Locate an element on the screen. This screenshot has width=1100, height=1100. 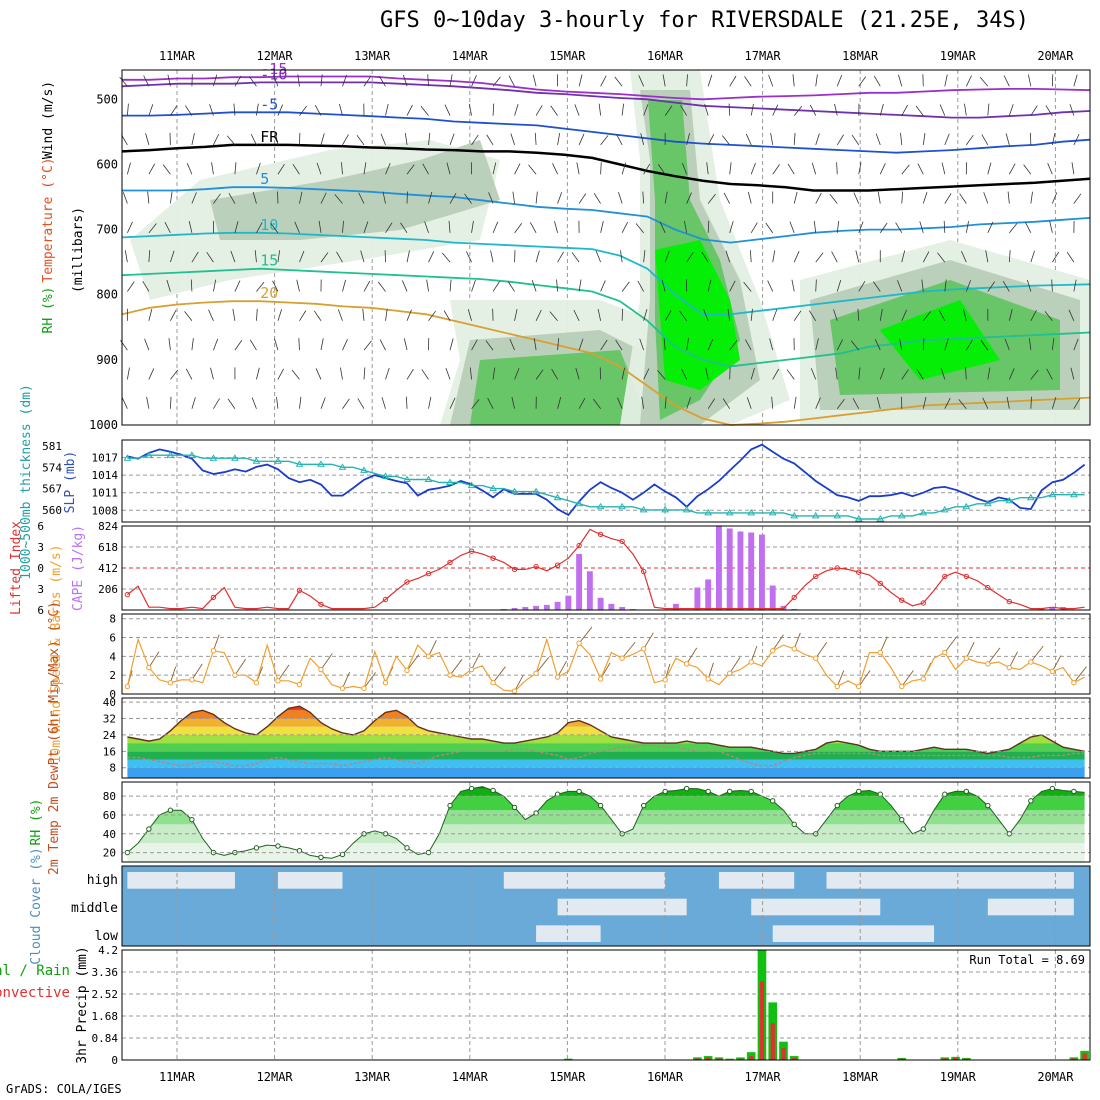
temp-border is located at coordinates (606, 738).